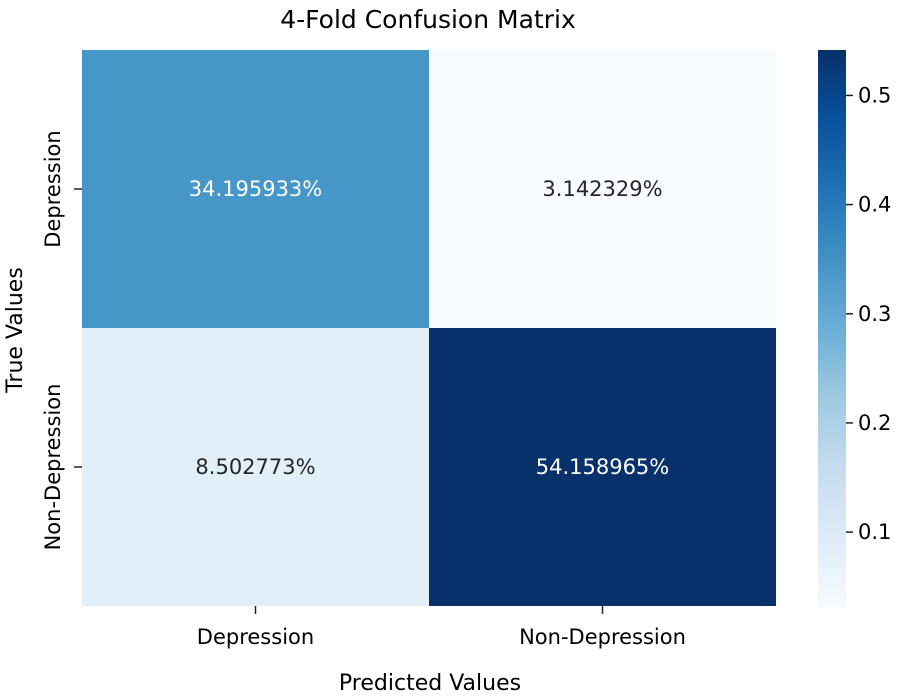 The width and height of the screenshot is (905, 696). I want to click on y-tick-label: Non-Depression, so click(53, 467).